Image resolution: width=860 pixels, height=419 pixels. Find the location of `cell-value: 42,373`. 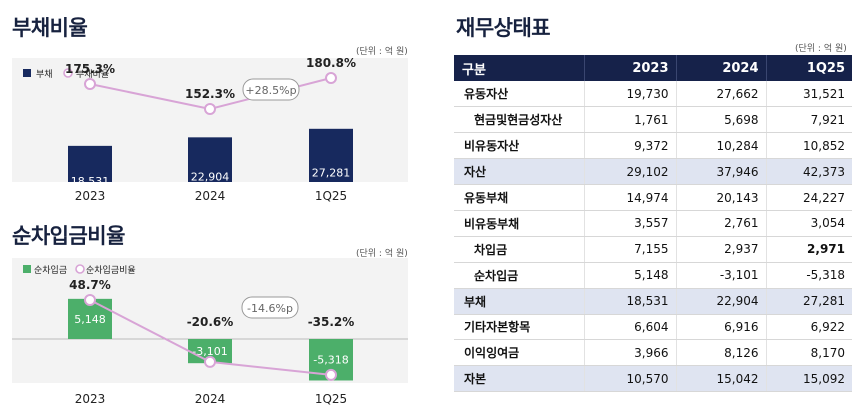

cell-value: 42,373 is located at coordinates (808, 172).